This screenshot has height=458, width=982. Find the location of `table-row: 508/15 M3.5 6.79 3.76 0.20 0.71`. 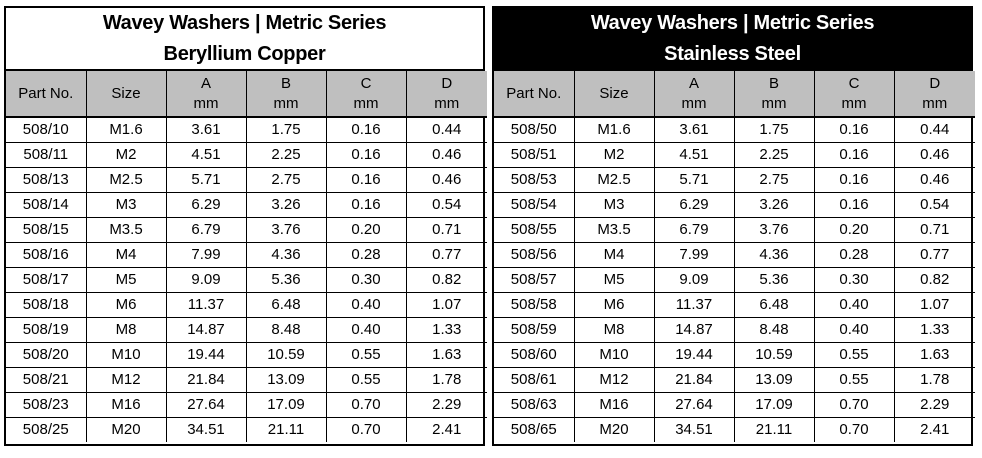

table-row: 508/15 M3.5 6.79 3.76 0.20 0.71 is located at coordinates (246, 230).